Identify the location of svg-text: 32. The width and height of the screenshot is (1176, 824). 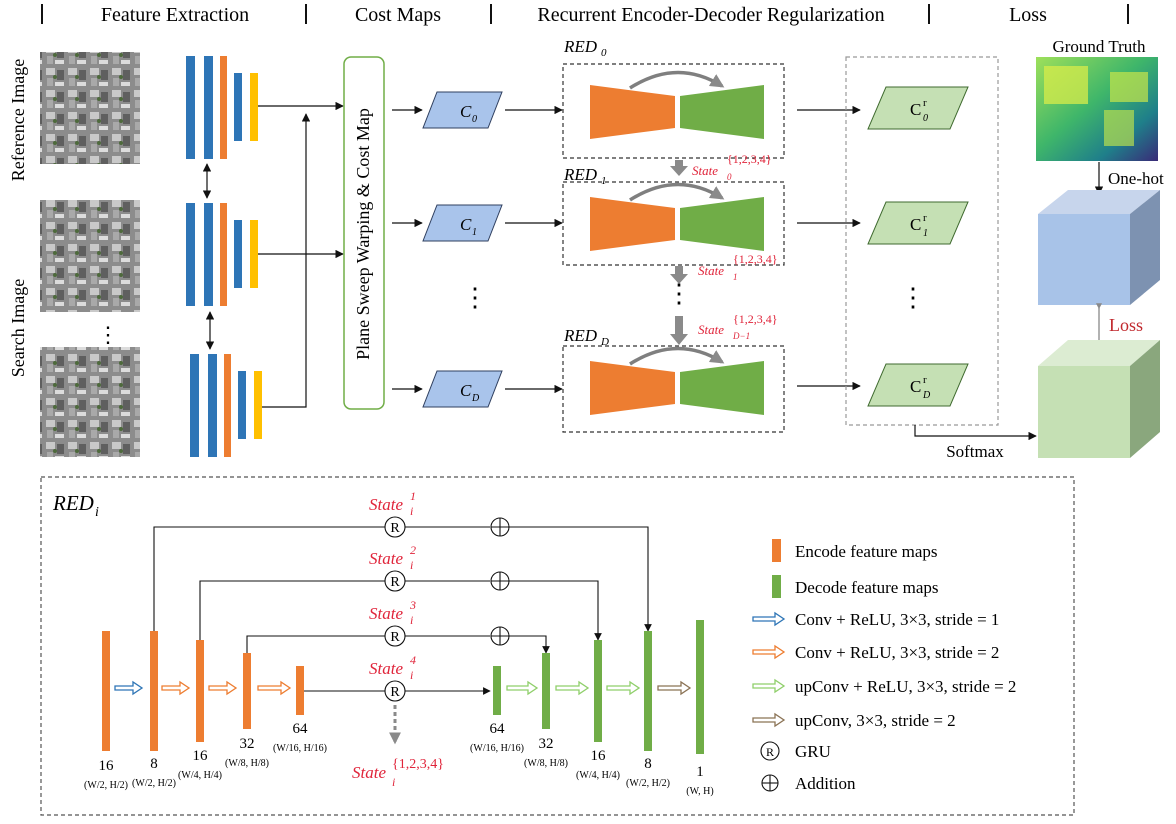
(546, 744).